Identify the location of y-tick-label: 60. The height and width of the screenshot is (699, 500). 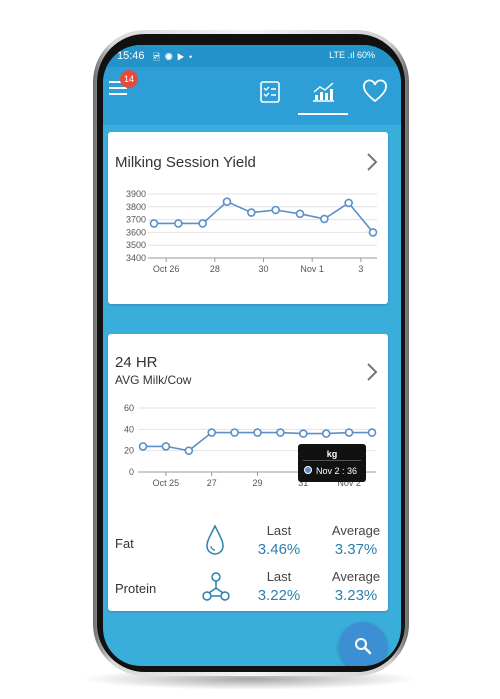
(129, 408).